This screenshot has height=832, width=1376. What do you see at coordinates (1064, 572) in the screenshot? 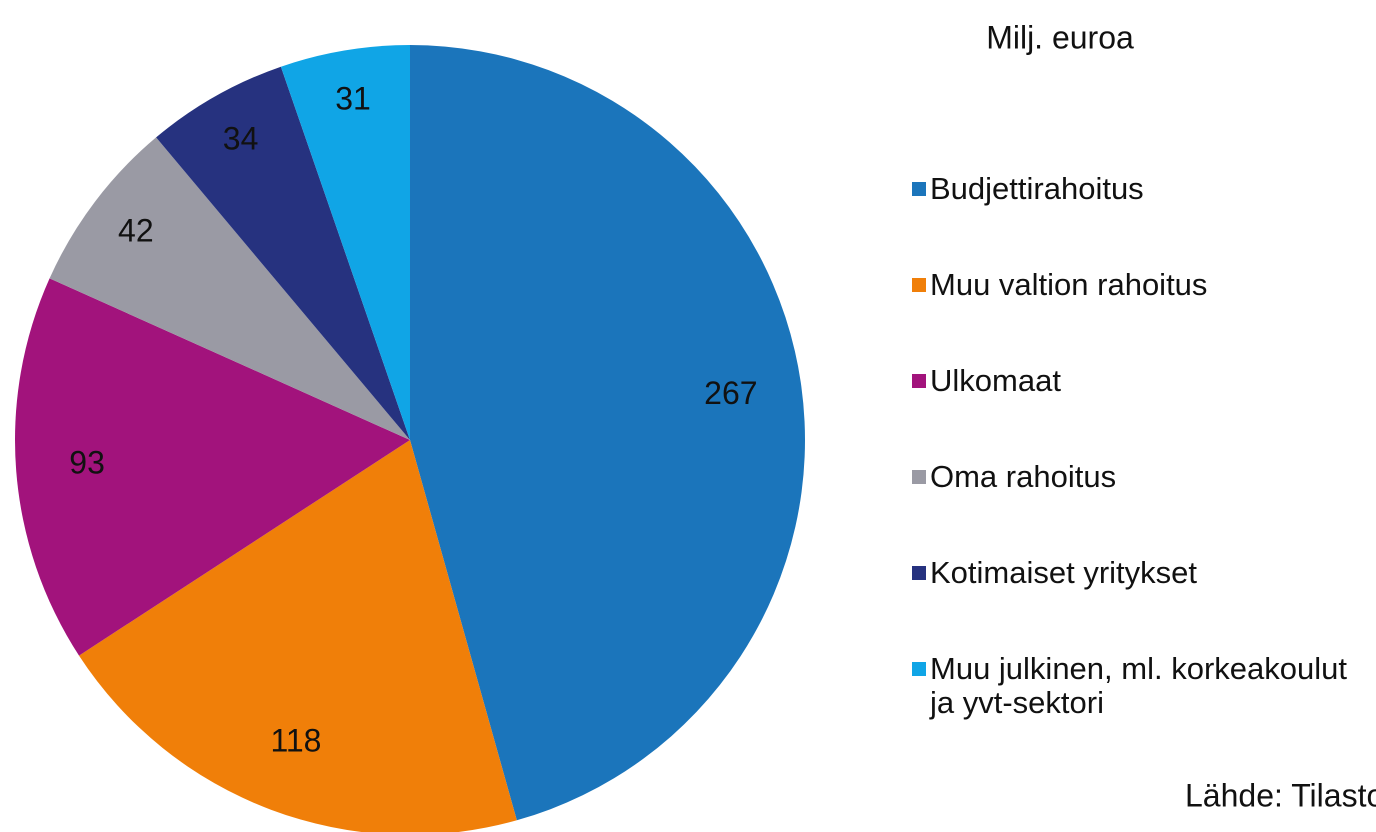
I see `legend-label: Kotimaiset yritykset` at bounding box center [1064, 572].